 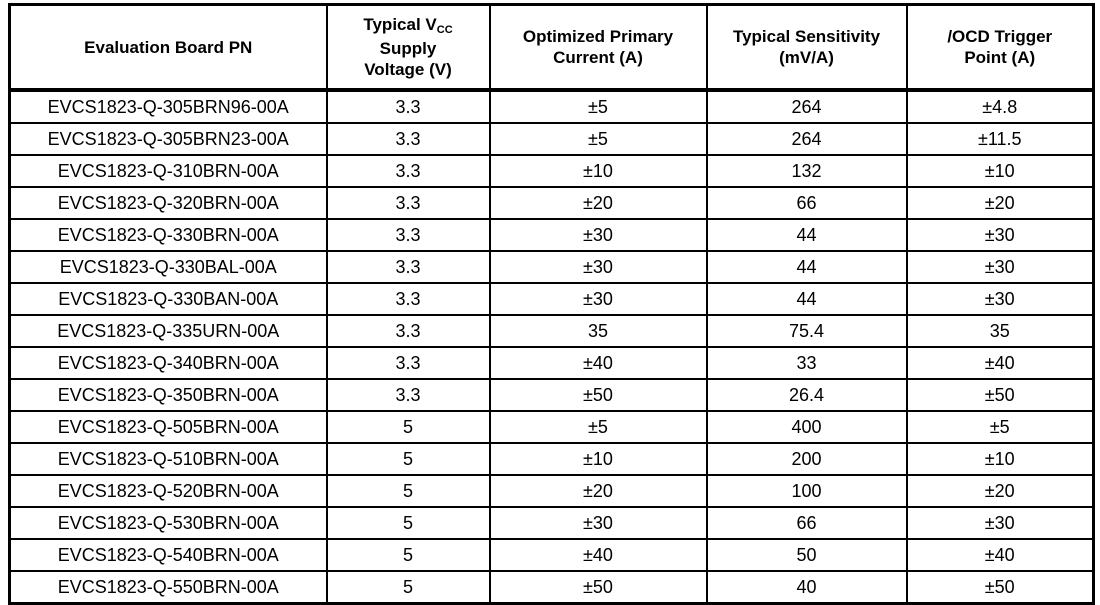 I want to click on cell-board-pn: EVCS1823-Q-540BRN-00A, so click(x=168, y=555).